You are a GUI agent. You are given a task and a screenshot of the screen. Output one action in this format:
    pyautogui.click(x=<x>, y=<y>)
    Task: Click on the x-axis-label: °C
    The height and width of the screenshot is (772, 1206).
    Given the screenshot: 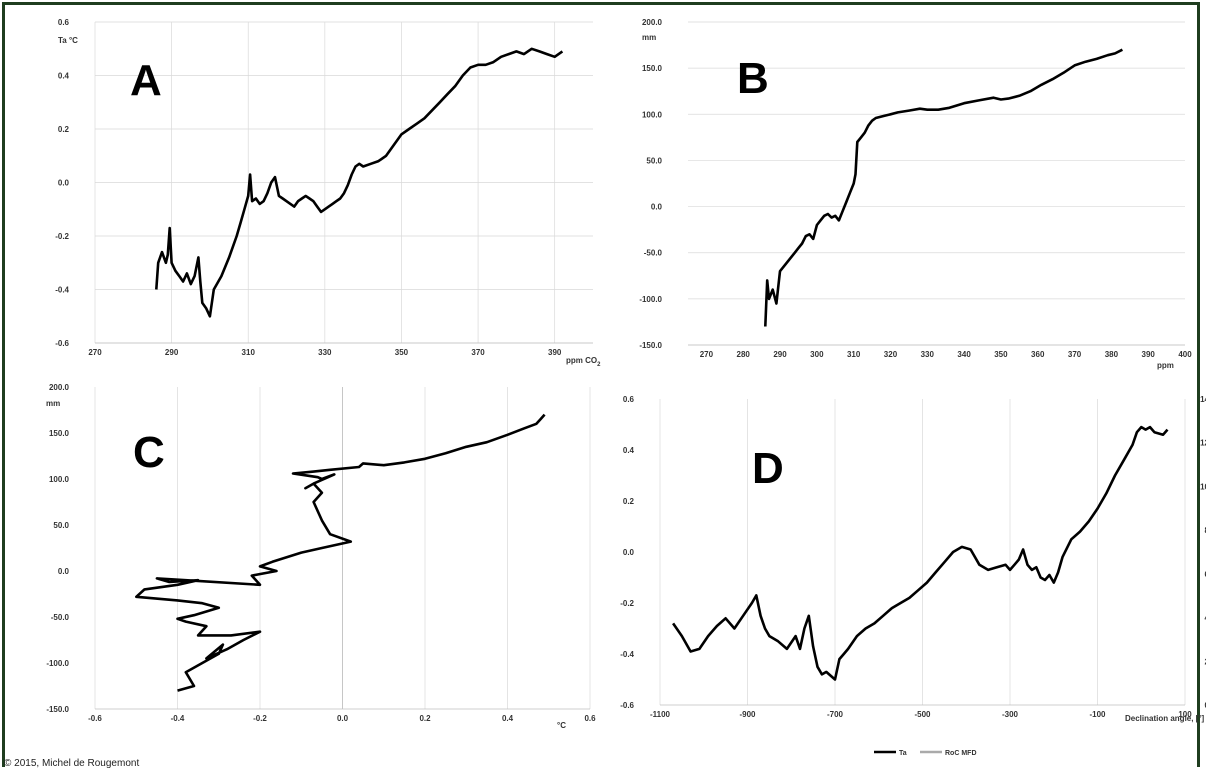 What is the action you would take?
    pyautogui.click(x=561, y=725)
    